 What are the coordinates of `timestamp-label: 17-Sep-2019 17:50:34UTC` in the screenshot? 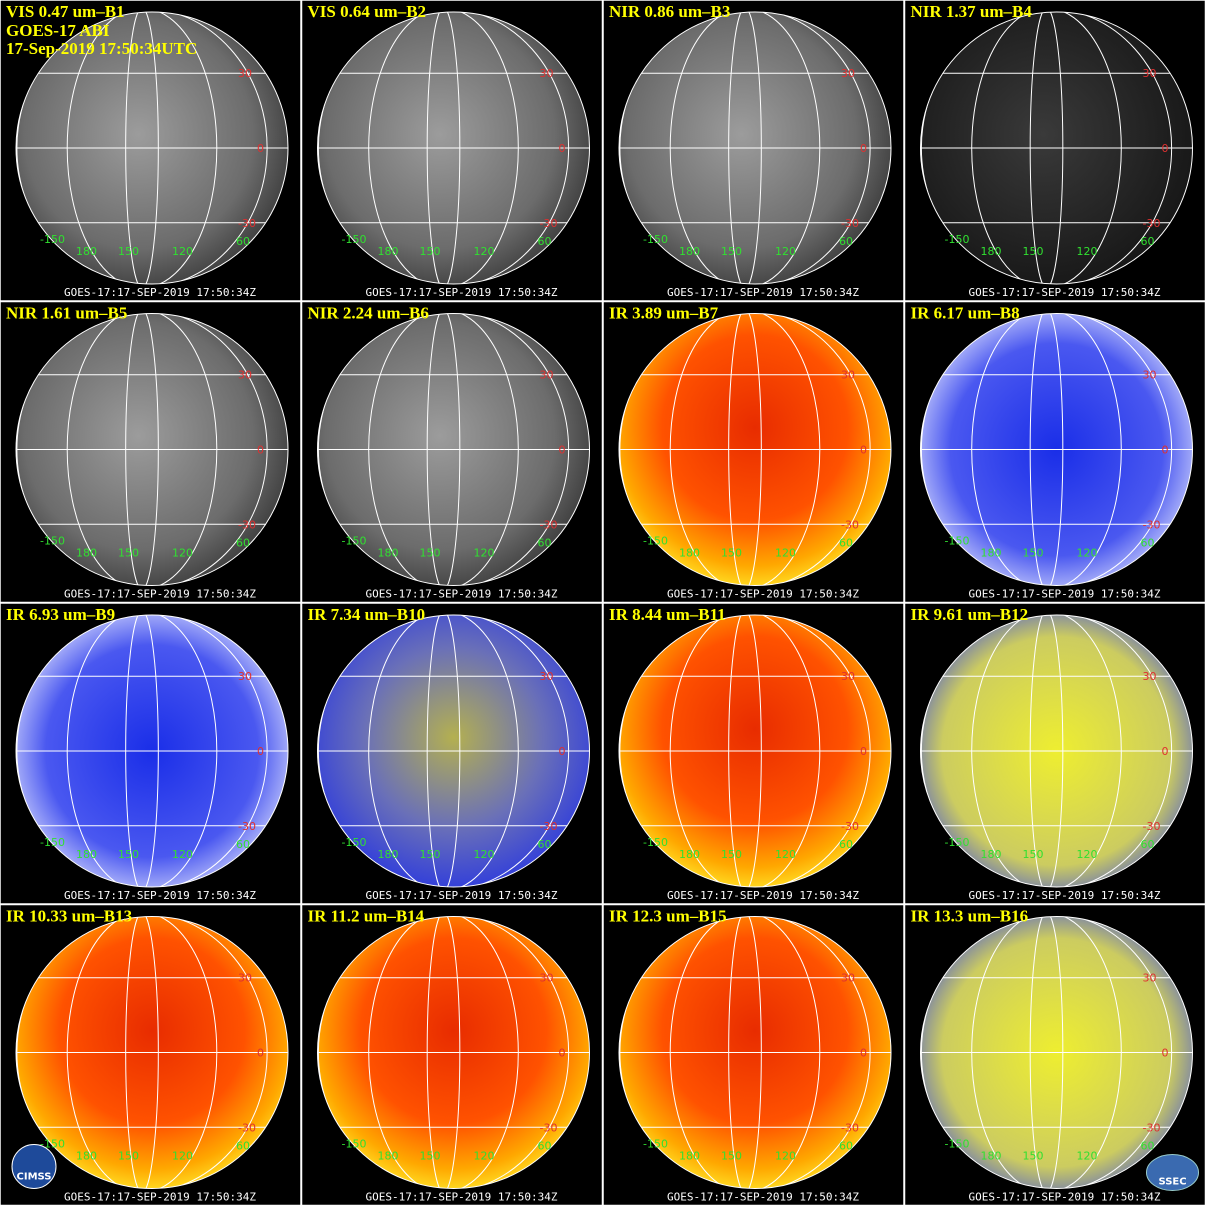 It's located at (101, 48).